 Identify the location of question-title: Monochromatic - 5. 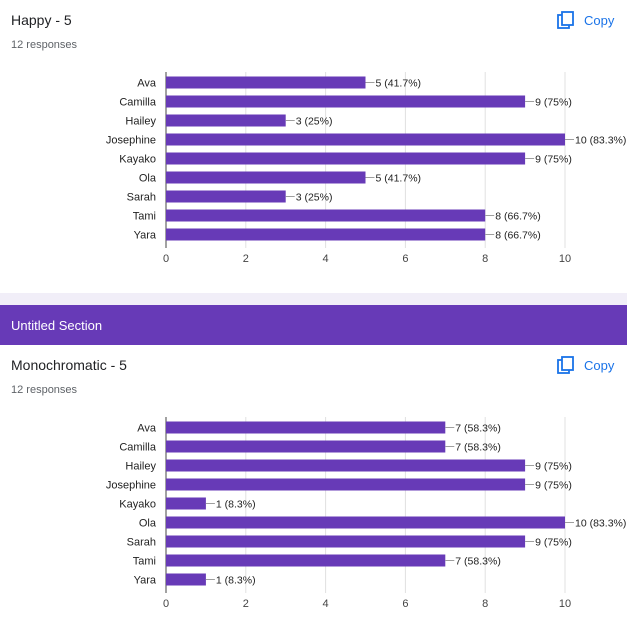
(69, 365).